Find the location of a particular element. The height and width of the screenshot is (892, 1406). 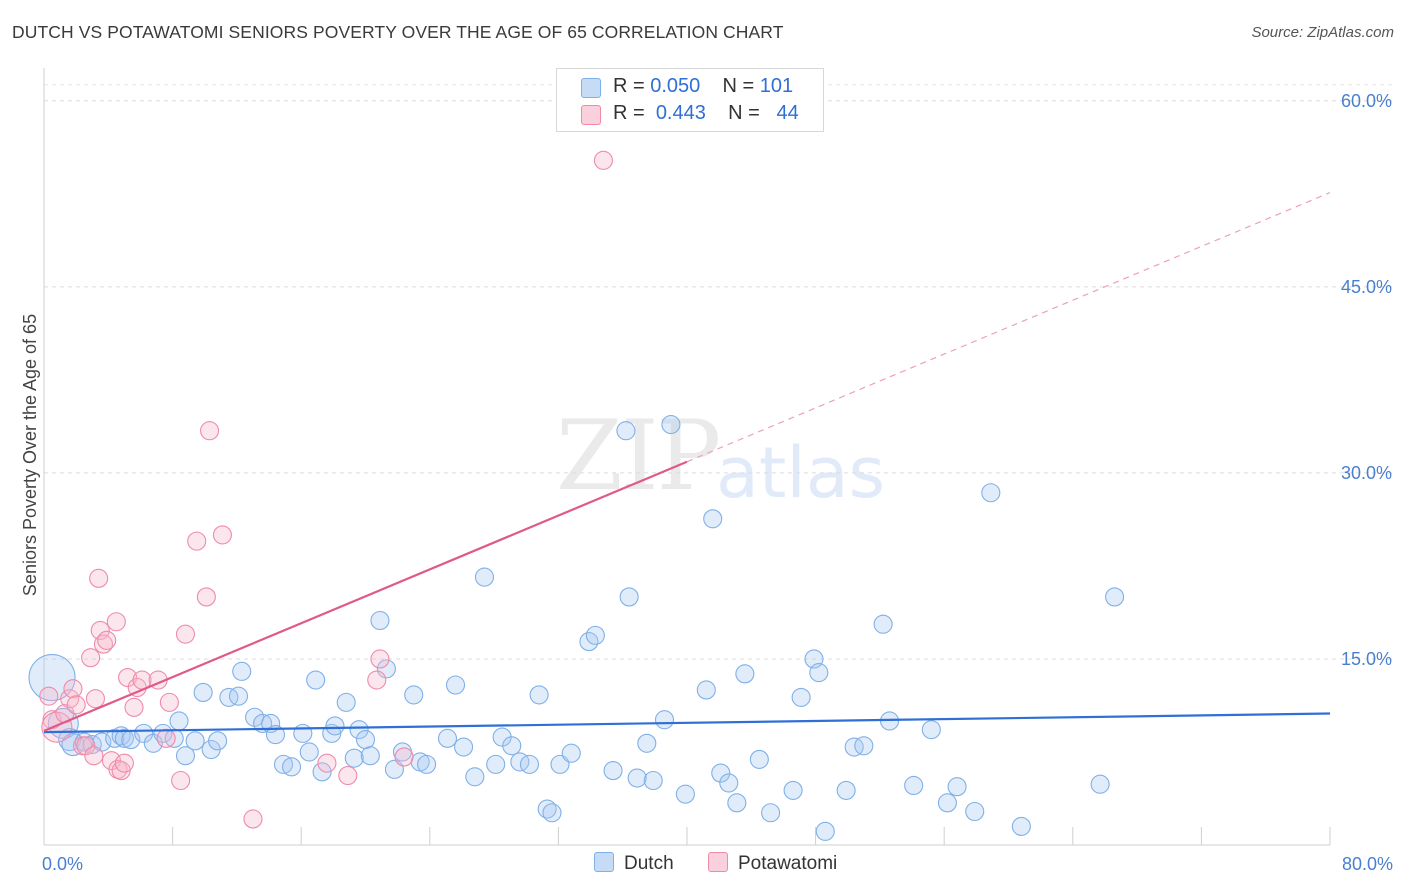

bottom-legend-potawatomi: Potawatomi is located at coordinates (772, 863).